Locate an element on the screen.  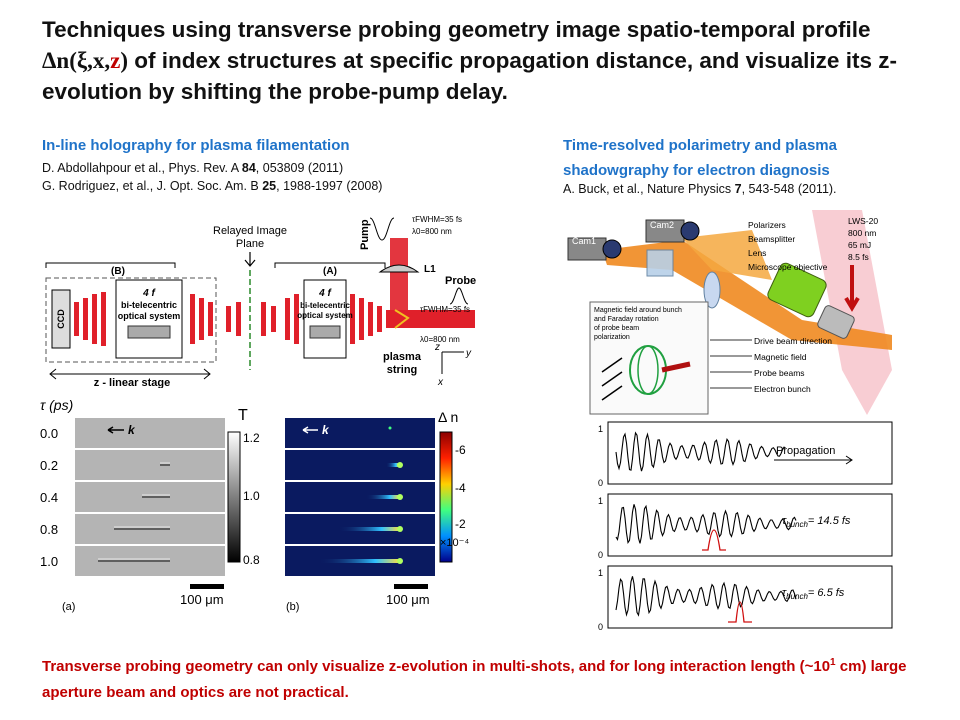
relayed-image-label: Relayed Image is located at coordinates (250, 231).